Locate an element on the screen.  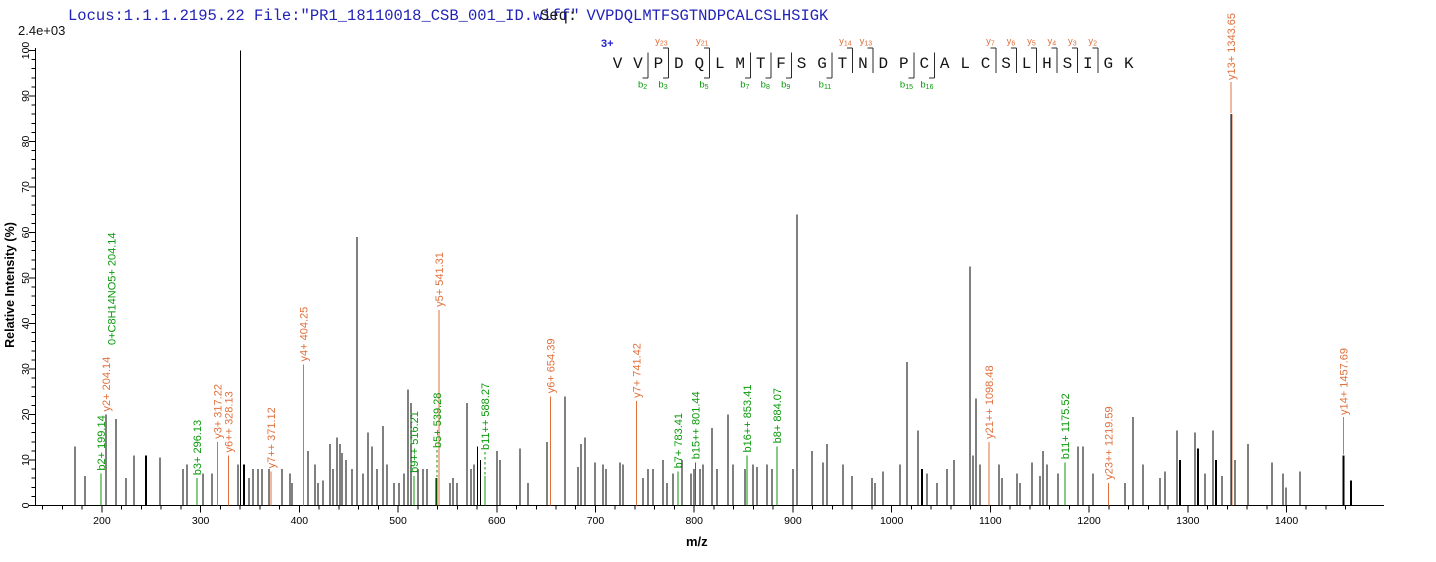
residue-letter: M is located at coordinates (740, 64).